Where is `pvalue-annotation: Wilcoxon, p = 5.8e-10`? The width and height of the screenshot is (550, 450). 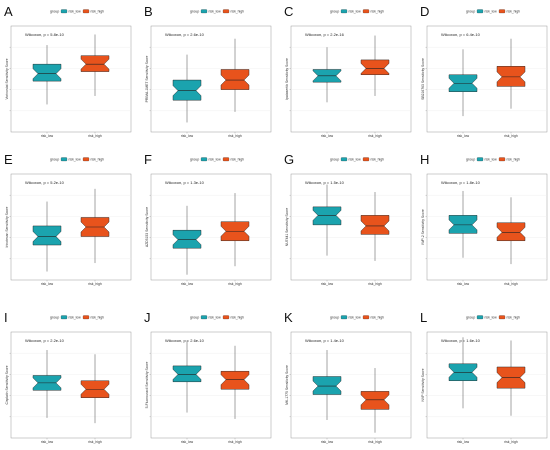 pvalue-annotation: Wilcoxon, p = 5.8e-10 is located at coordinates (45, 34).